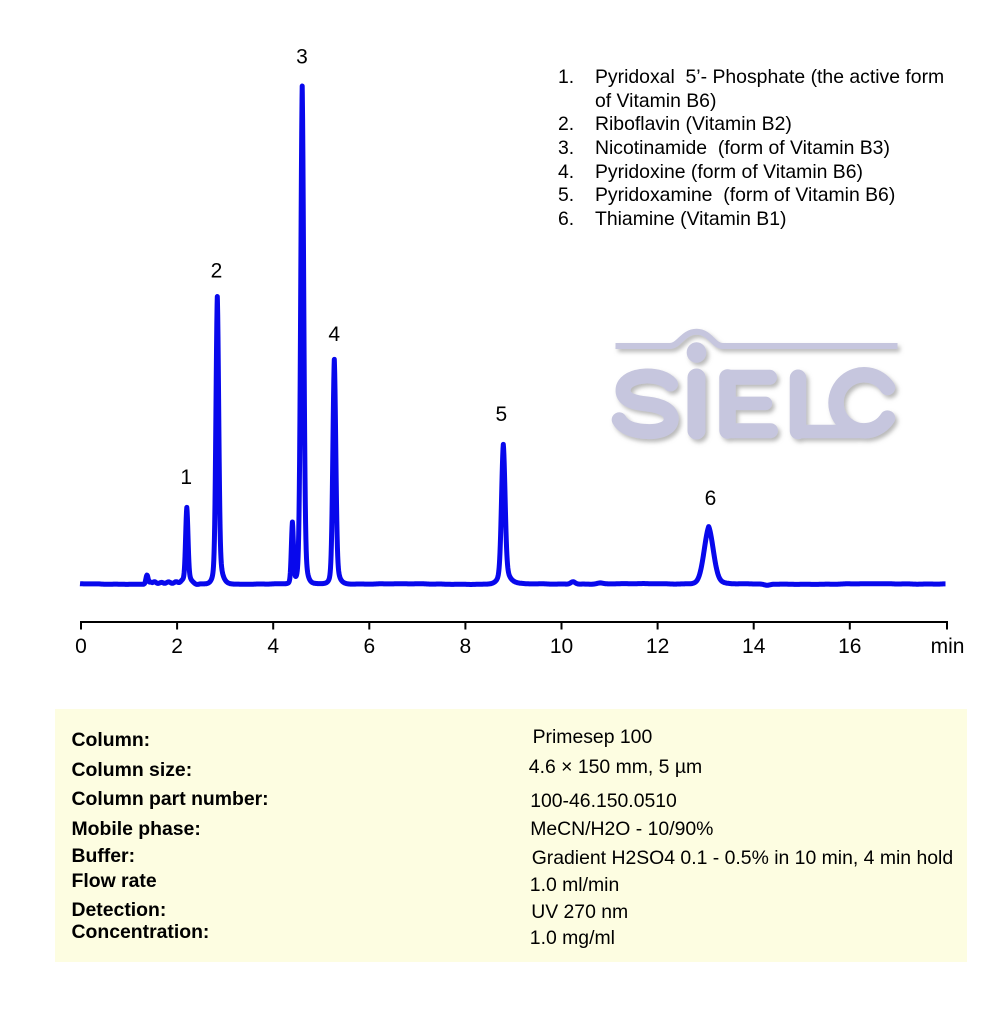  What do you see at coordinates (561, 646) in the screenshot?
I see `svg-text: 10` at bounding box center [561, 646].